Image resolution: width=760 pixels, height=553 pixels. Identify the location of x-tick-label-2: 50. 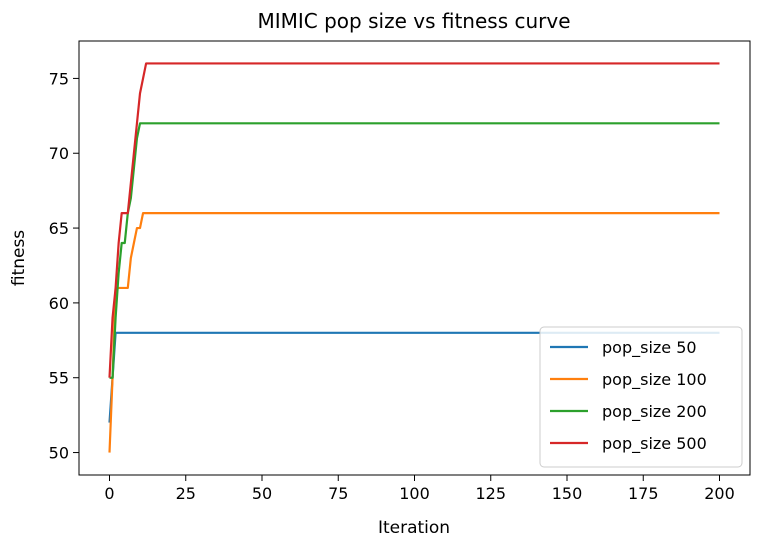
(262, 493).